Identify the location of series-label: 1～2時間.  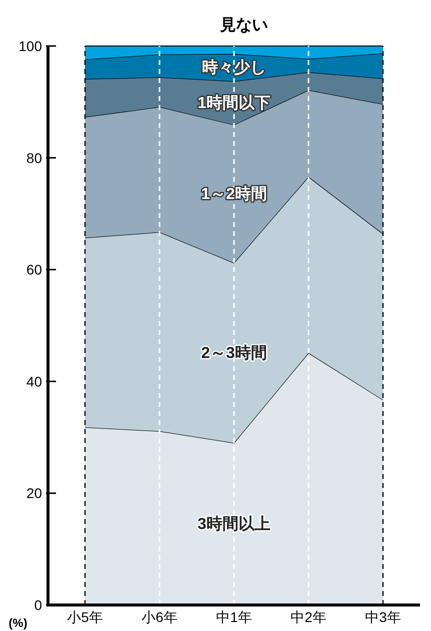
(234, 193).